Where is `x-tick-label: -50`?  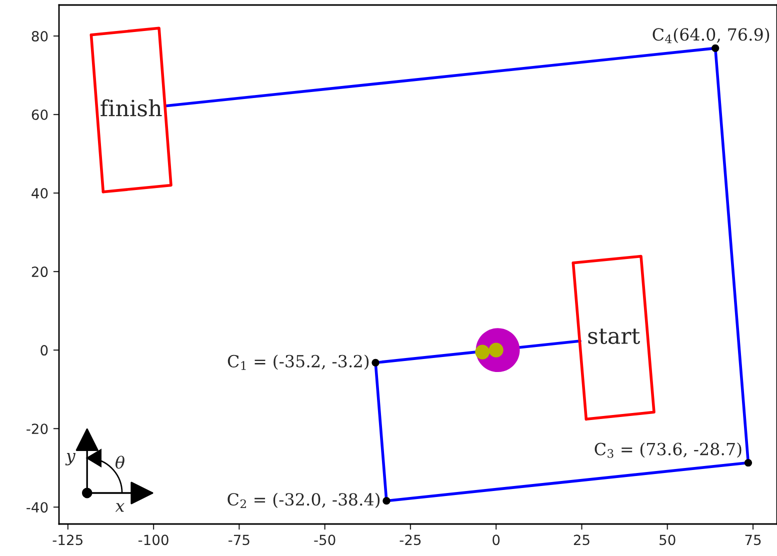
x-tick-label: -50 is located at coordinates (325, 540).